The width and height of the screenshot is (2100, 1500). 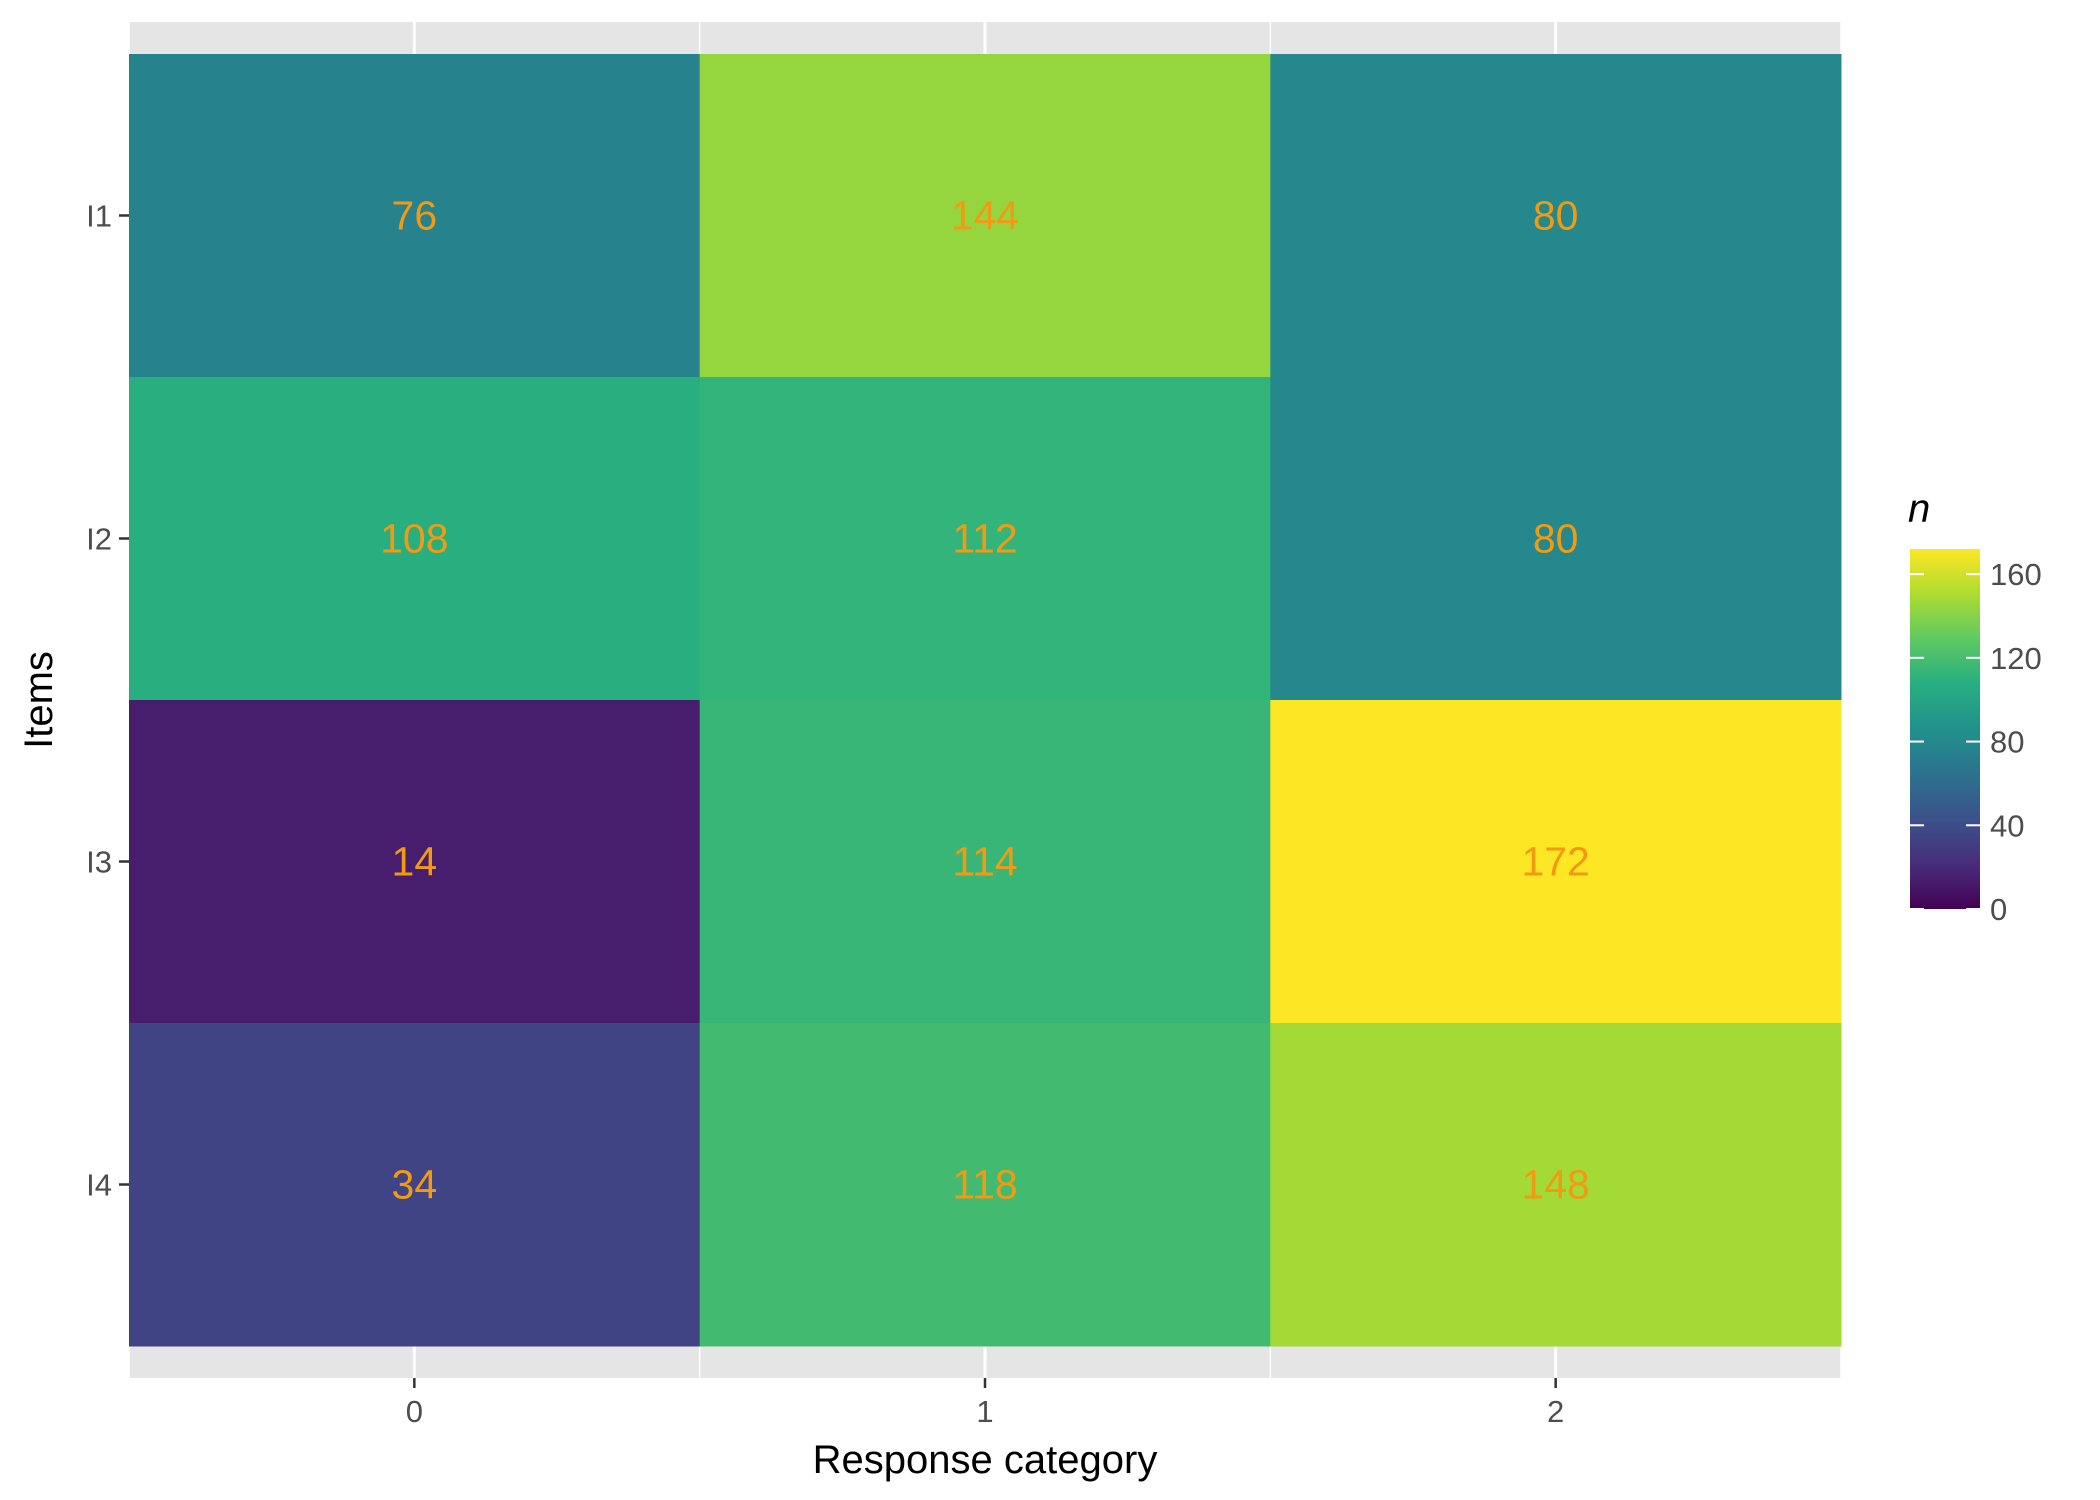 I want to click on y-axis-title: Items, so click(x=39, y=700).